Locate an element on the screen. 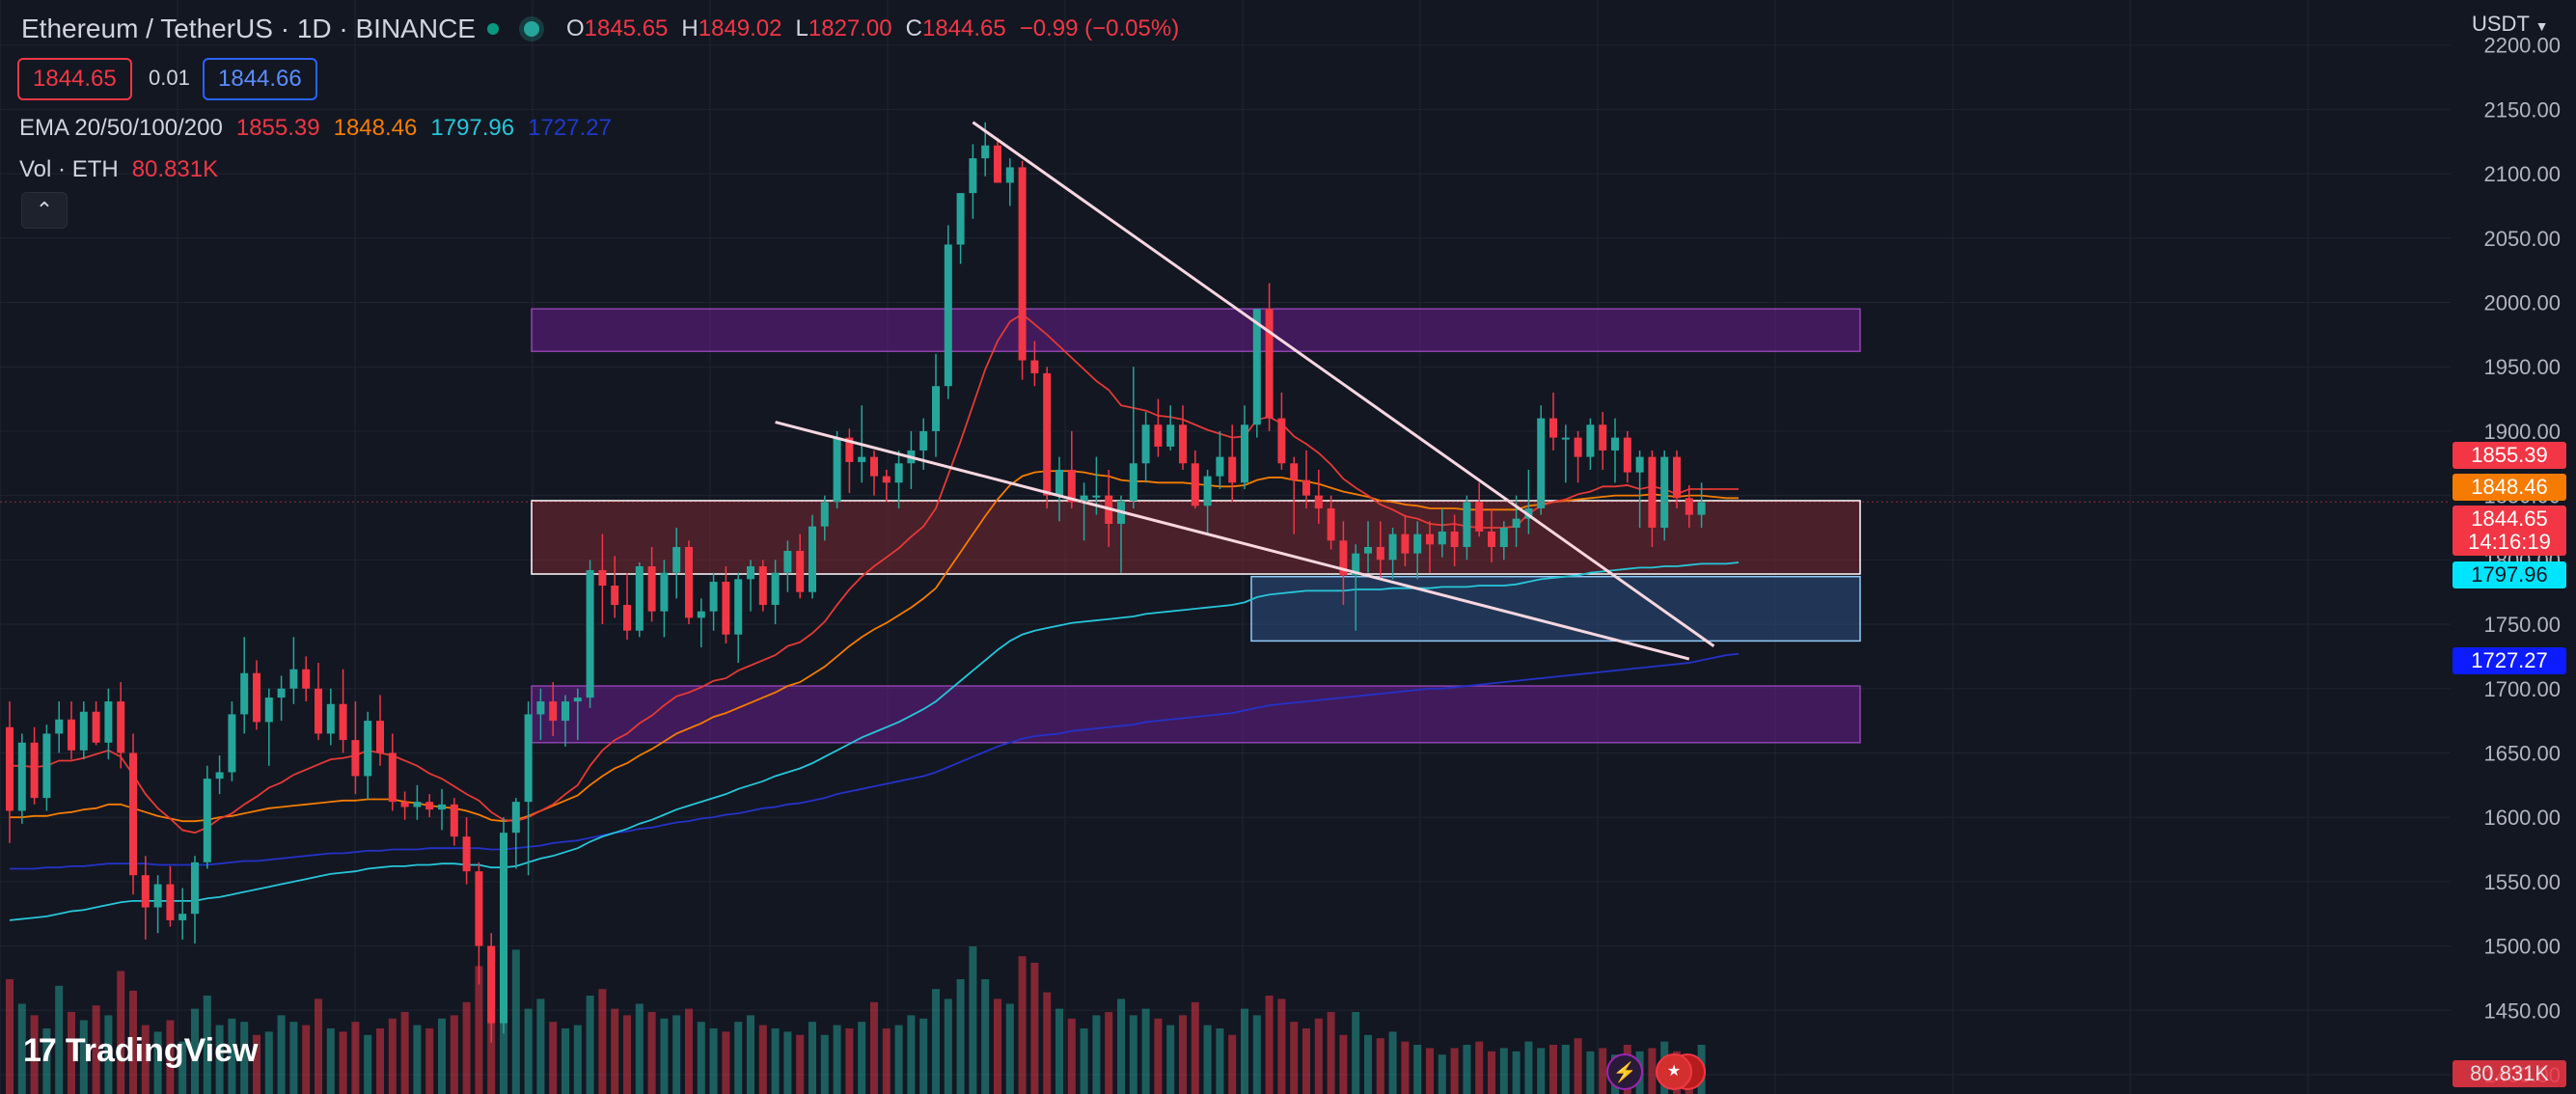  trendline-descending-support is located at coordinates (1233, 541).